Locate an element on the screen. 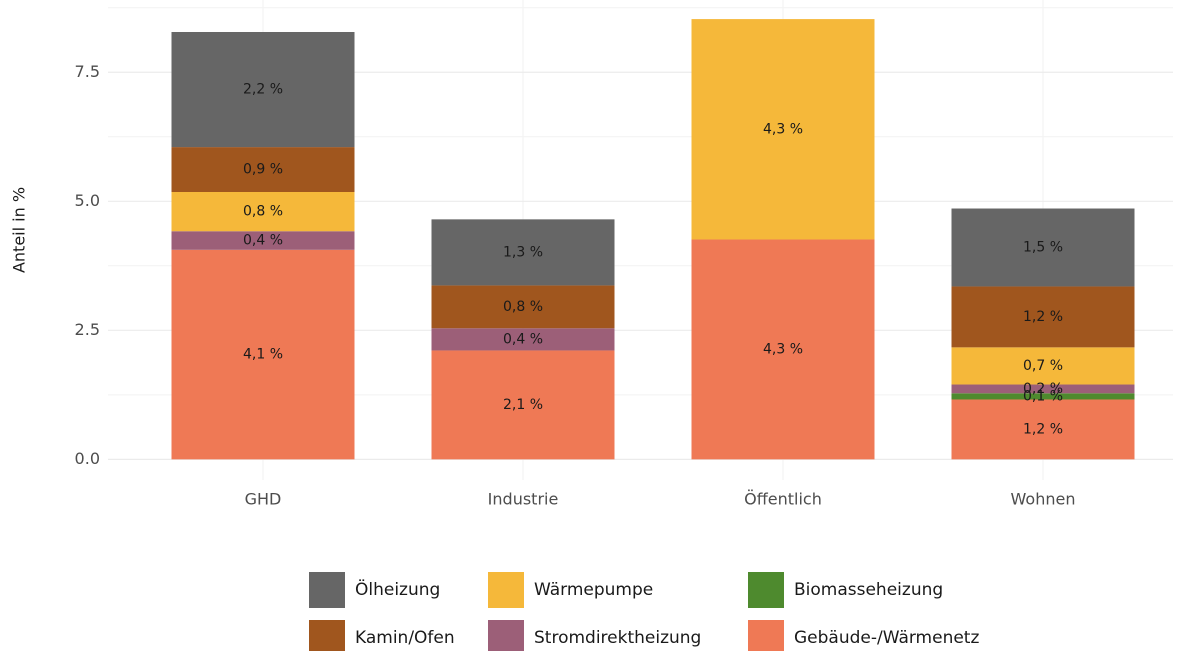 Image resolution: width=1195 pixels, height=651 pixels. value-label: 2,2 % is located at coordinates (263, 90).